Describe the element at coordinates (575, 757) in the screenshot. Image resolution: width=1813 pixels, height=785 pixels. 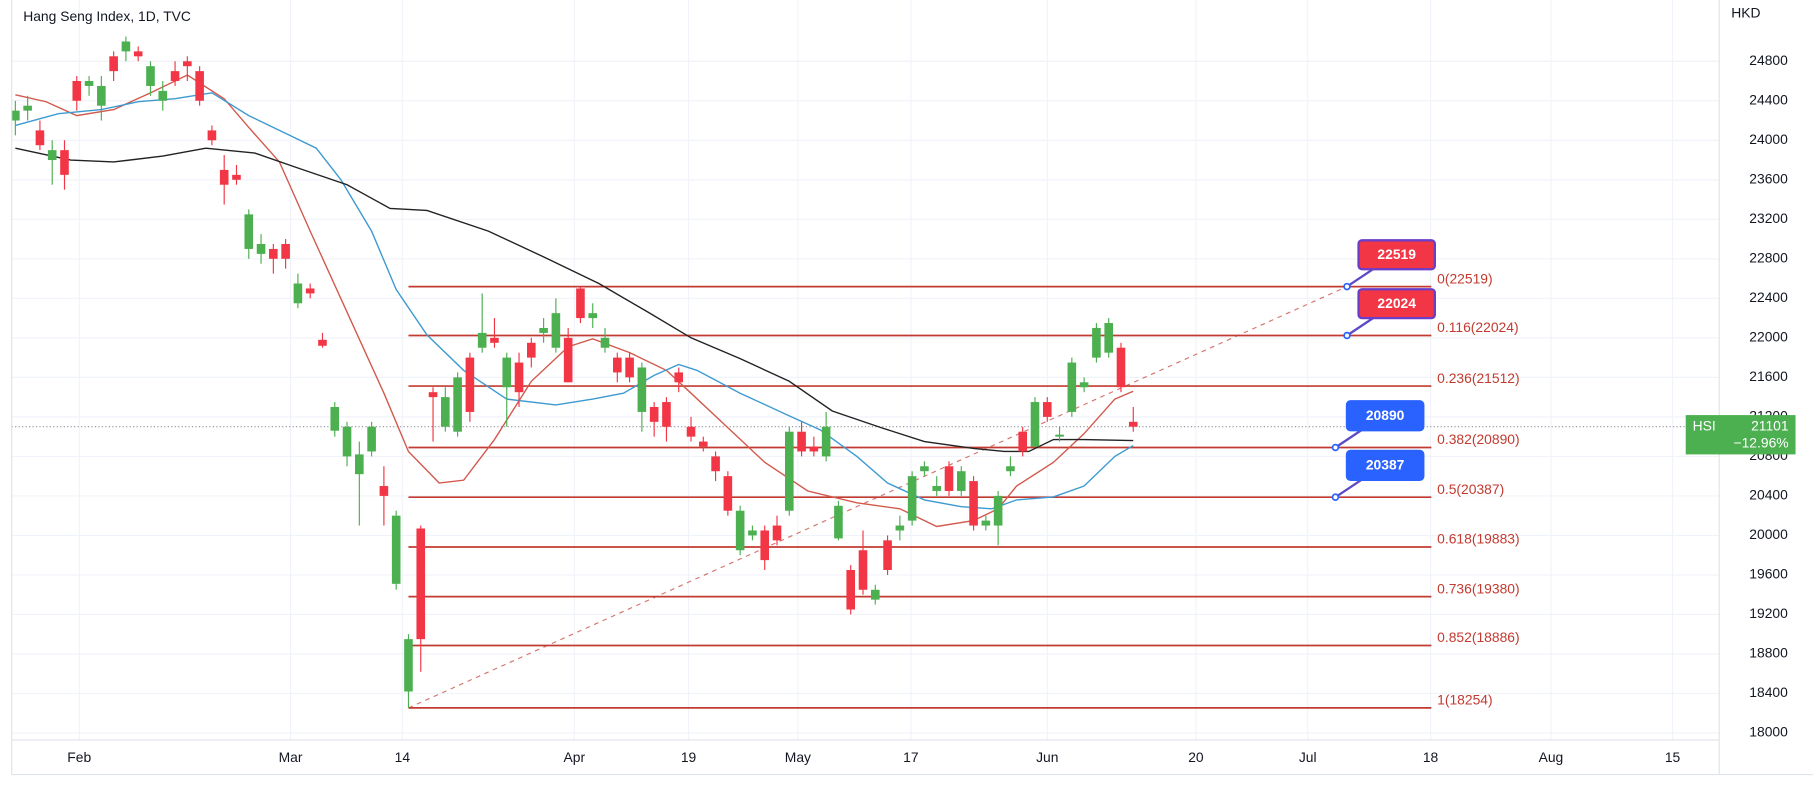
I see `x-tick-label: Apr` at that location.